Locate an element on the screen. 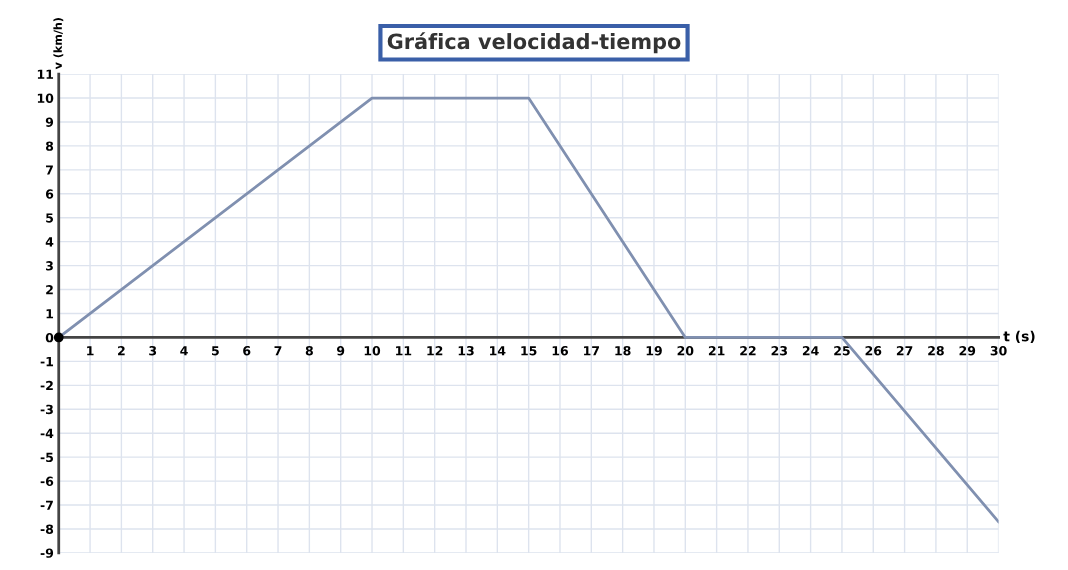 This screenshot has height=570, width=1068. y-tick-label: -3 is located at coordinates (46, 409).